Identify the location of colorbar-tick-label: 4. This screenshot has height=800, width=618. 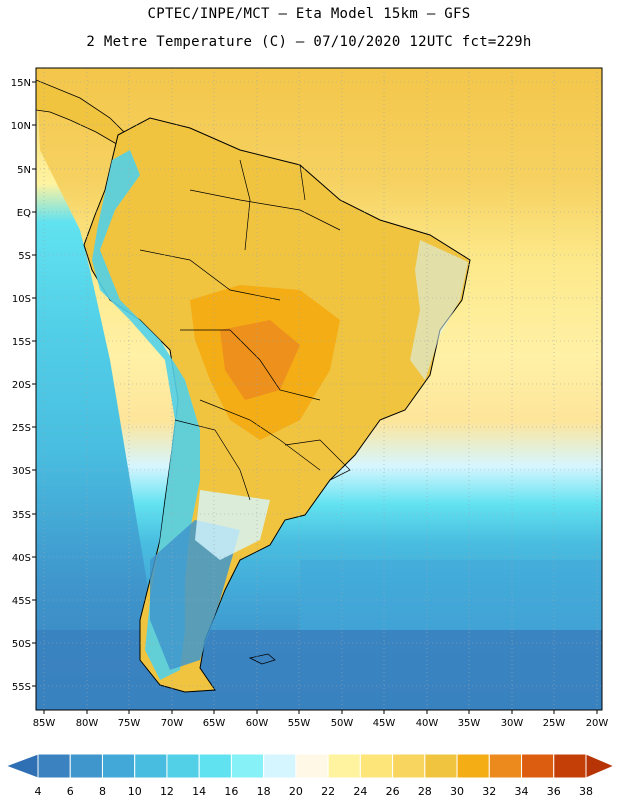
(38, 791).